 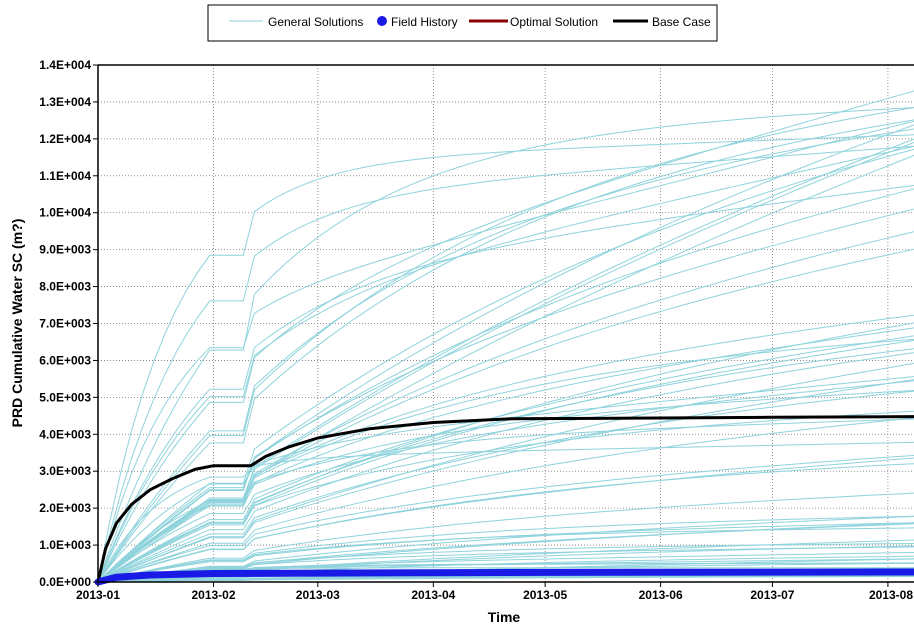 What do you see at coordinates (315, 22) in the screenshot?
I see `legend-label-general-solutions: General Solutions` at bounding box center [315, 22].